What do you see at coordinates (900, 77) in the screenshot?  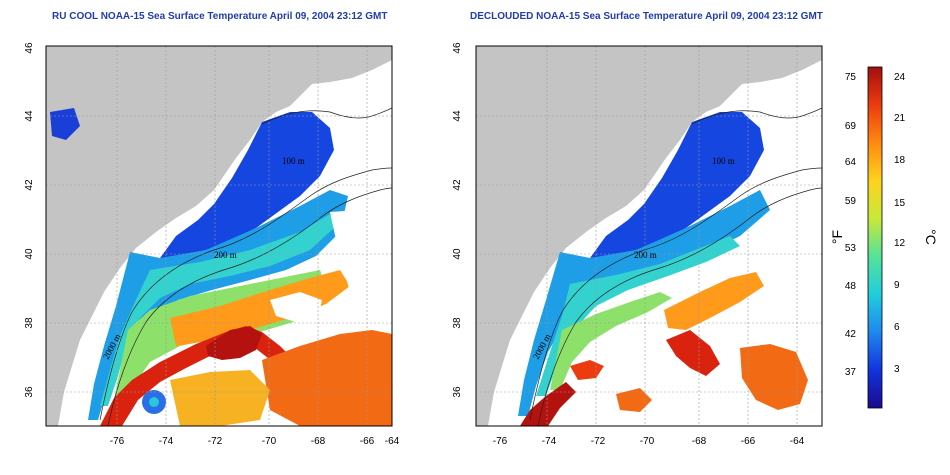 I see `colorbar-c-tick: 24` at bounding box center [900, 77].